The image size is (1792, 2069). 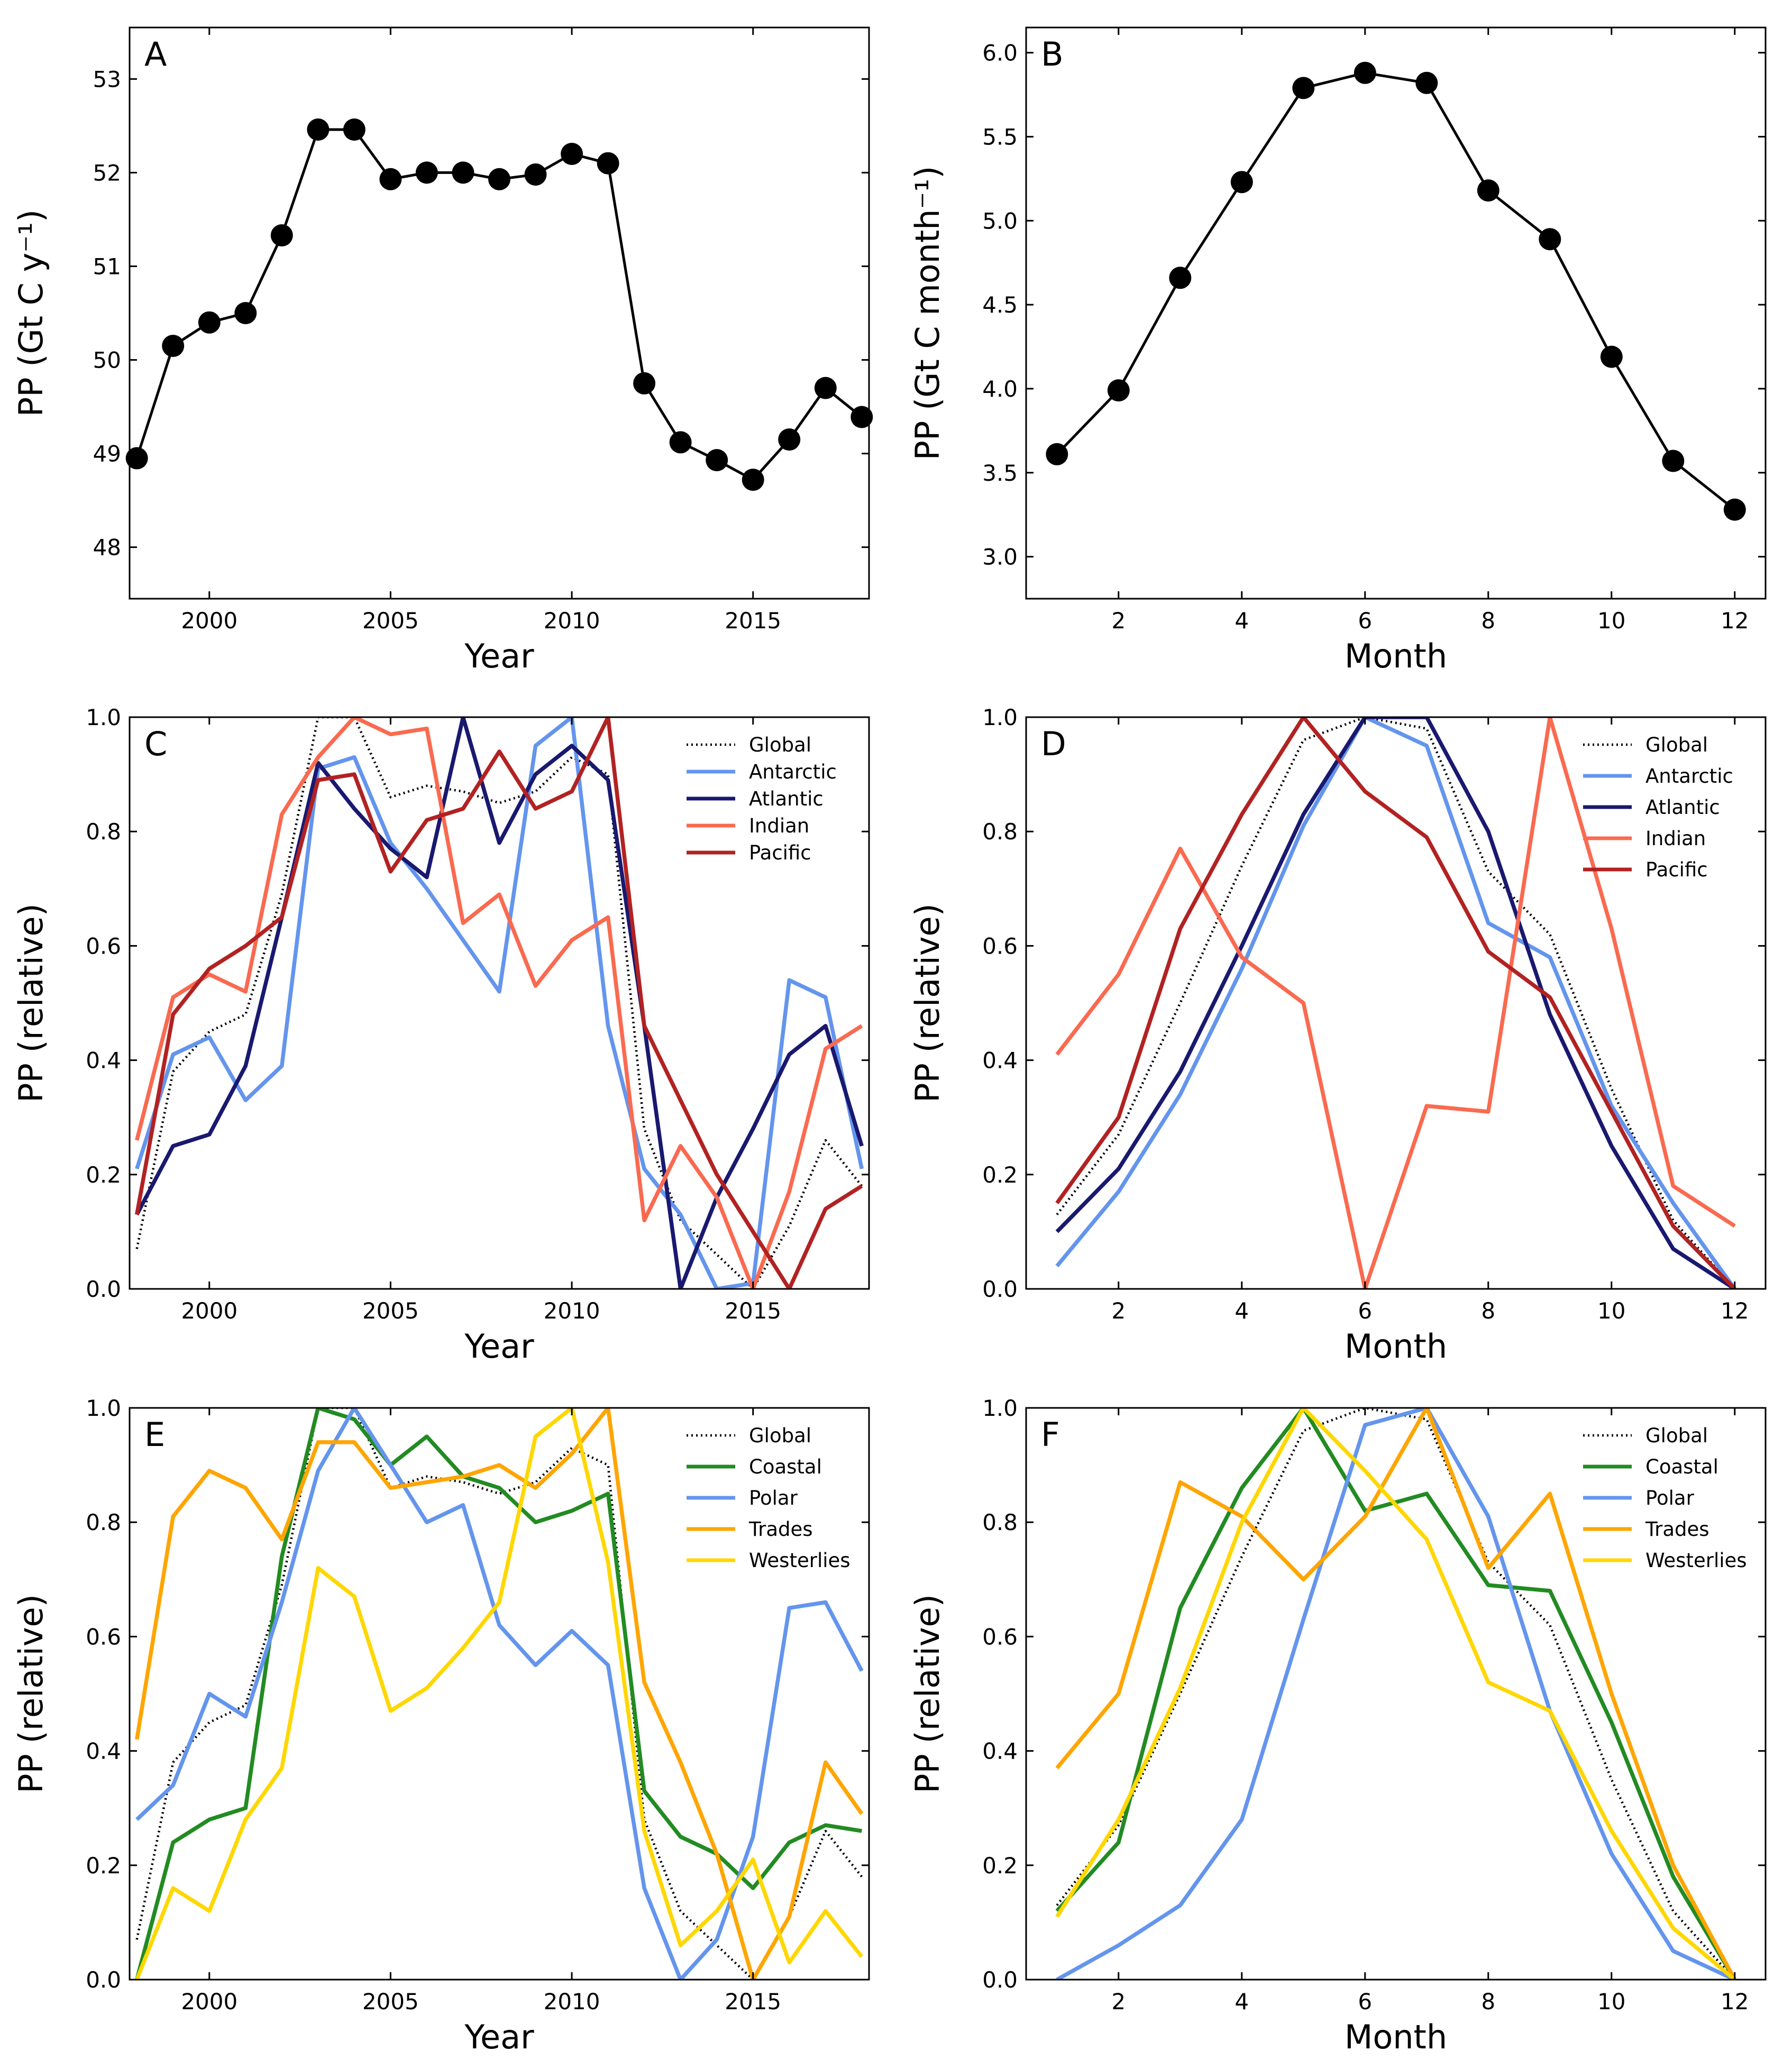 I want to click on series-line-indian, so click(x=499, y=1003).